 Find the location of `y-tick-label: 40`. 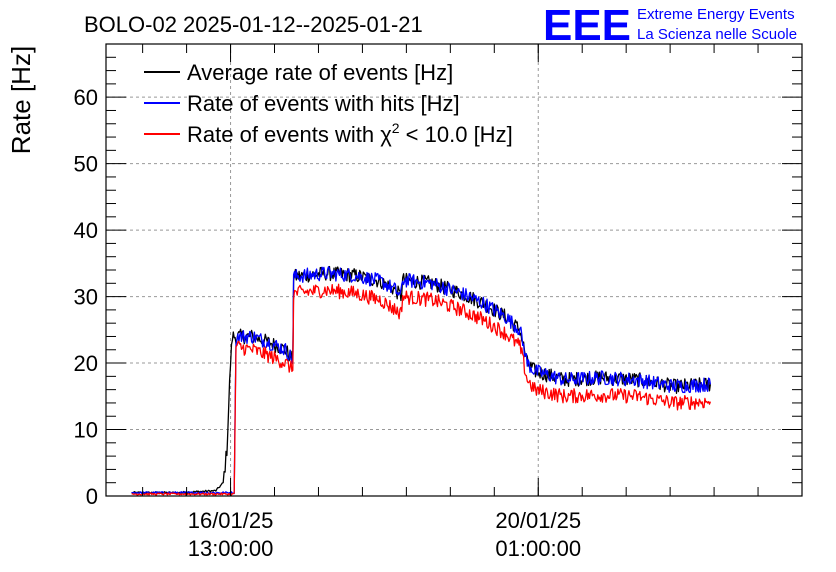

y-tick-label: 40 is located at coordinates (86, 230).